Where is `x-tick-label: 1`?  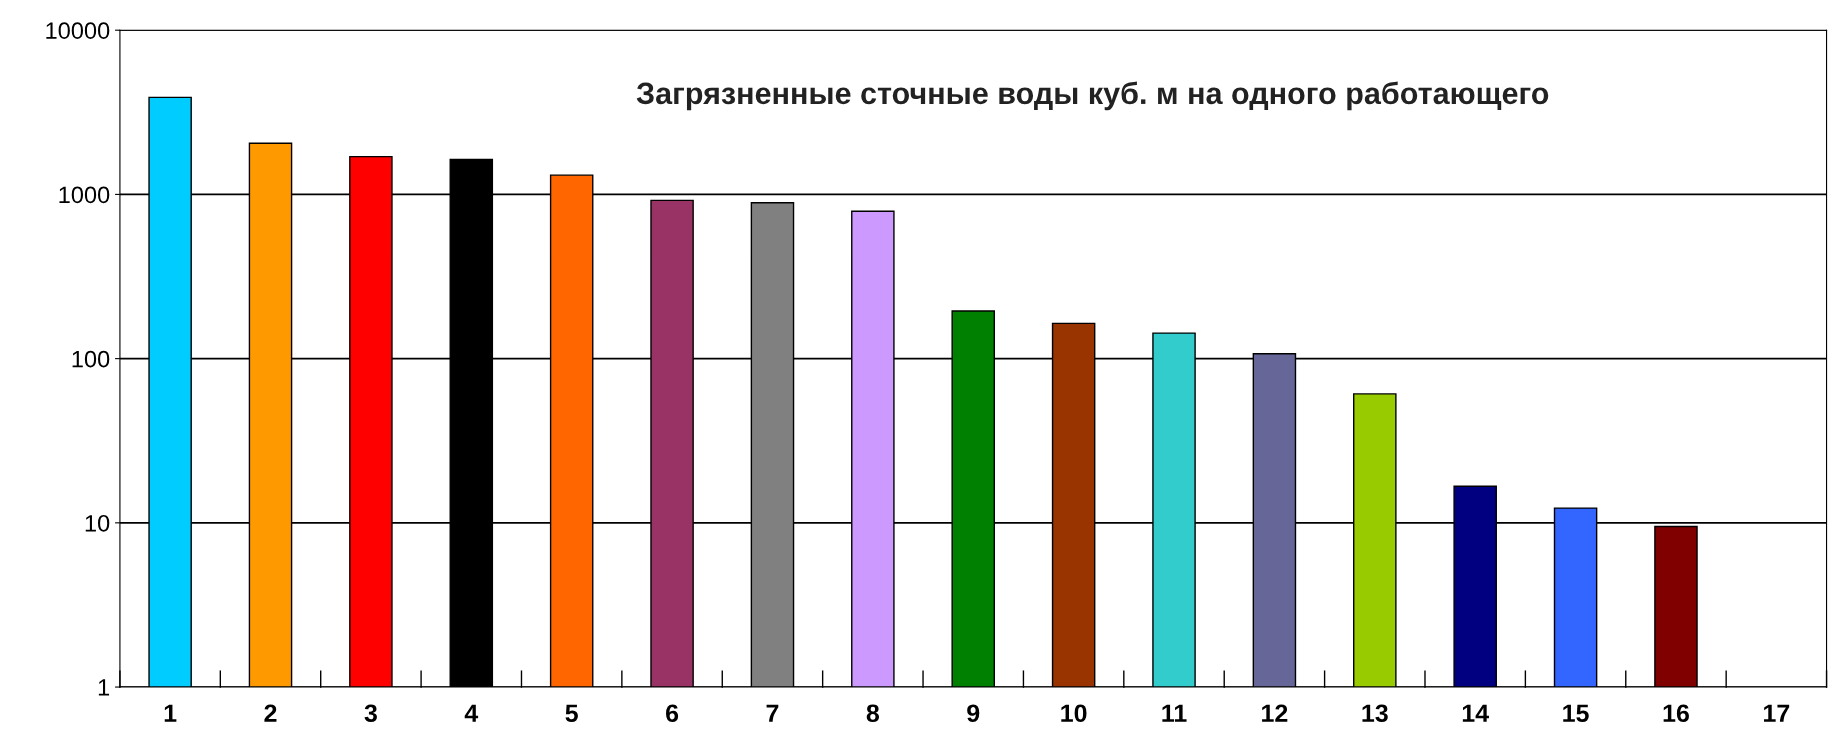 x-tick-label: 1 is located at coordinates (170, 713).